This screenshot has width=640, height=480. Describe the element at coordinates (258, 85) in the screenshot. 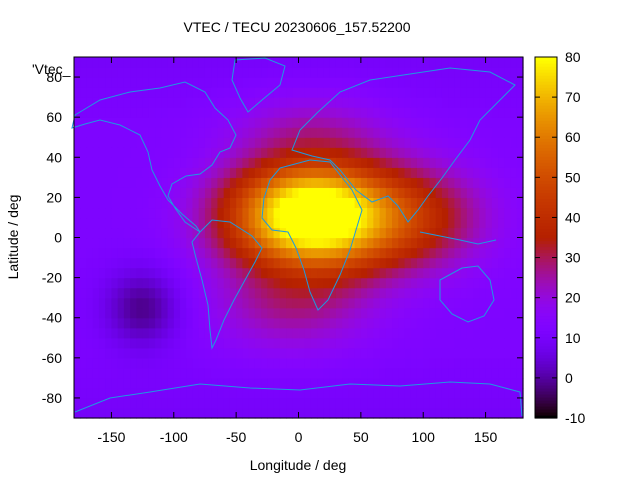

I see `coastline-greenland` at that location.